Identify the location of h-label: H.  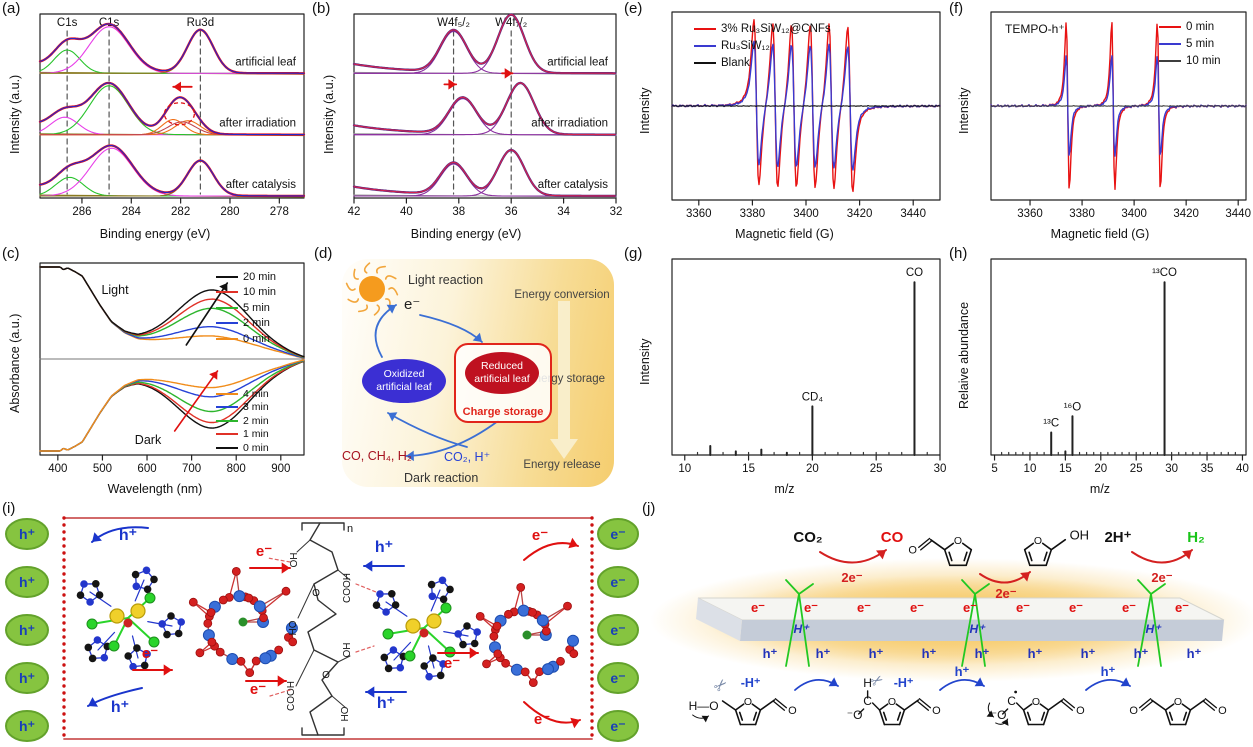
(867, 683).